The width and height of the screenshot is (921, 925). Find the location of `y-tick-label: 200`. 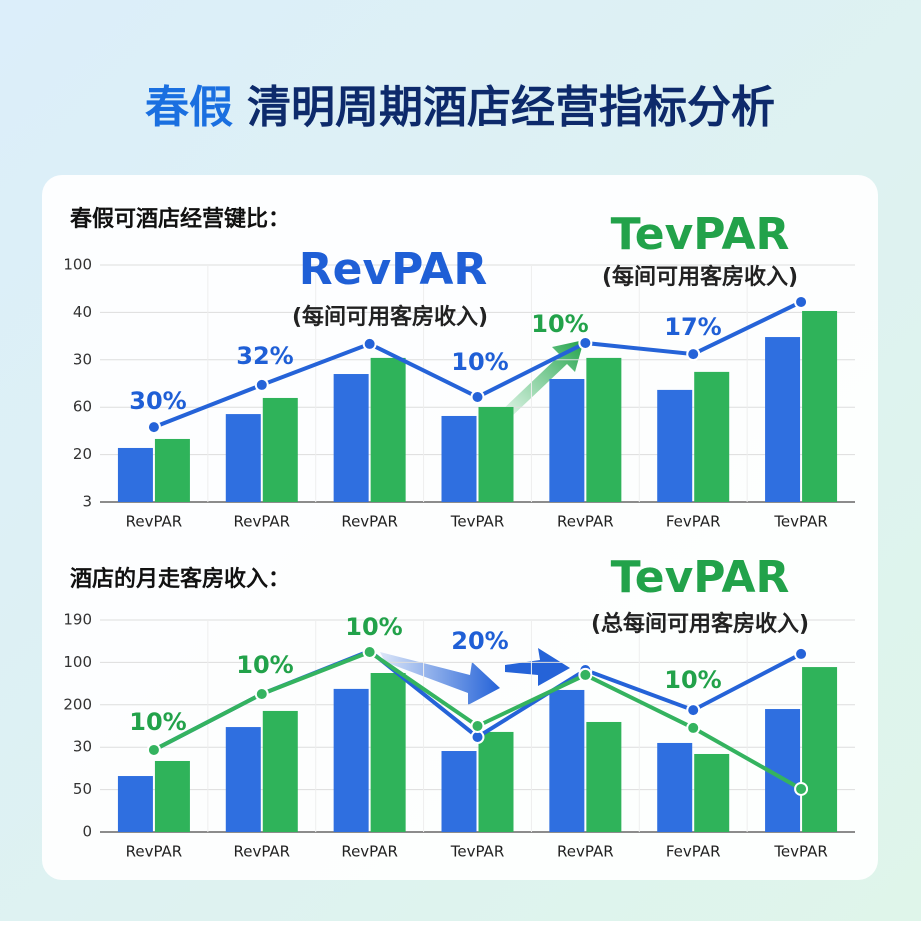

y-tick-label: 200 is located at coordinates (77, 704).